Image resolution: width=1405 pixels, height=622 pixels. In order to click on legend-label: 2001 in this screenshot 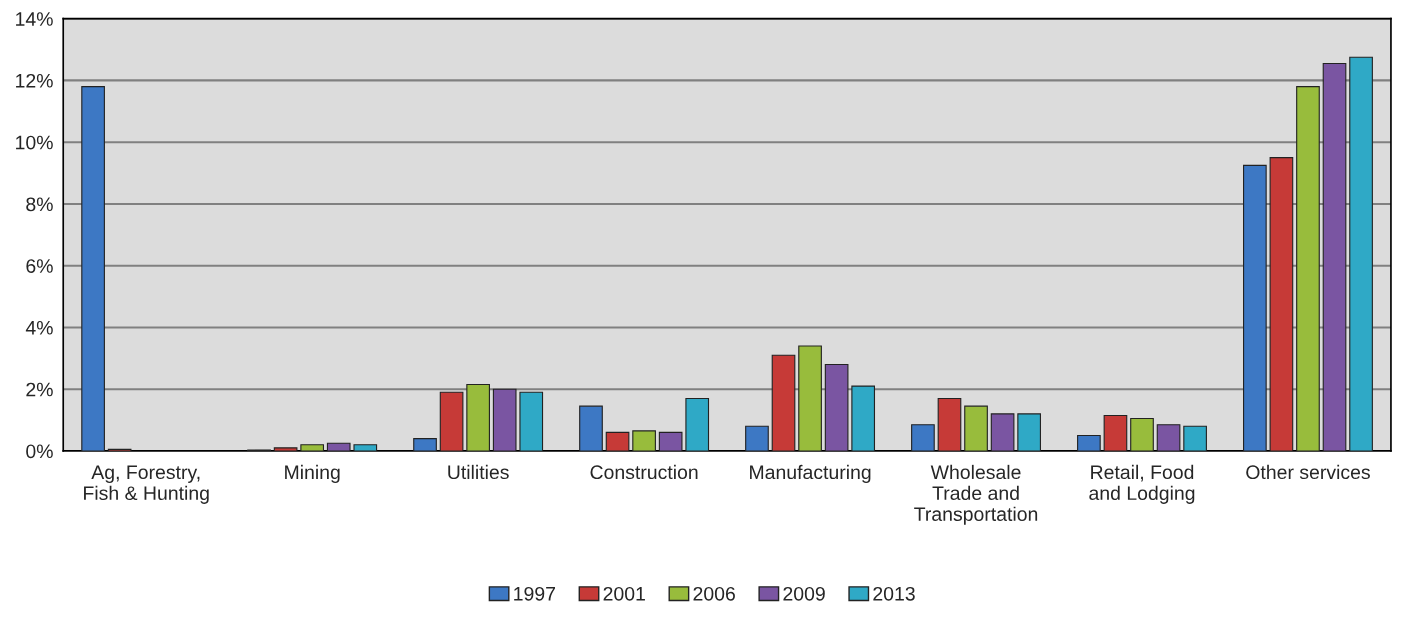, I will do `click(624, 593)`.